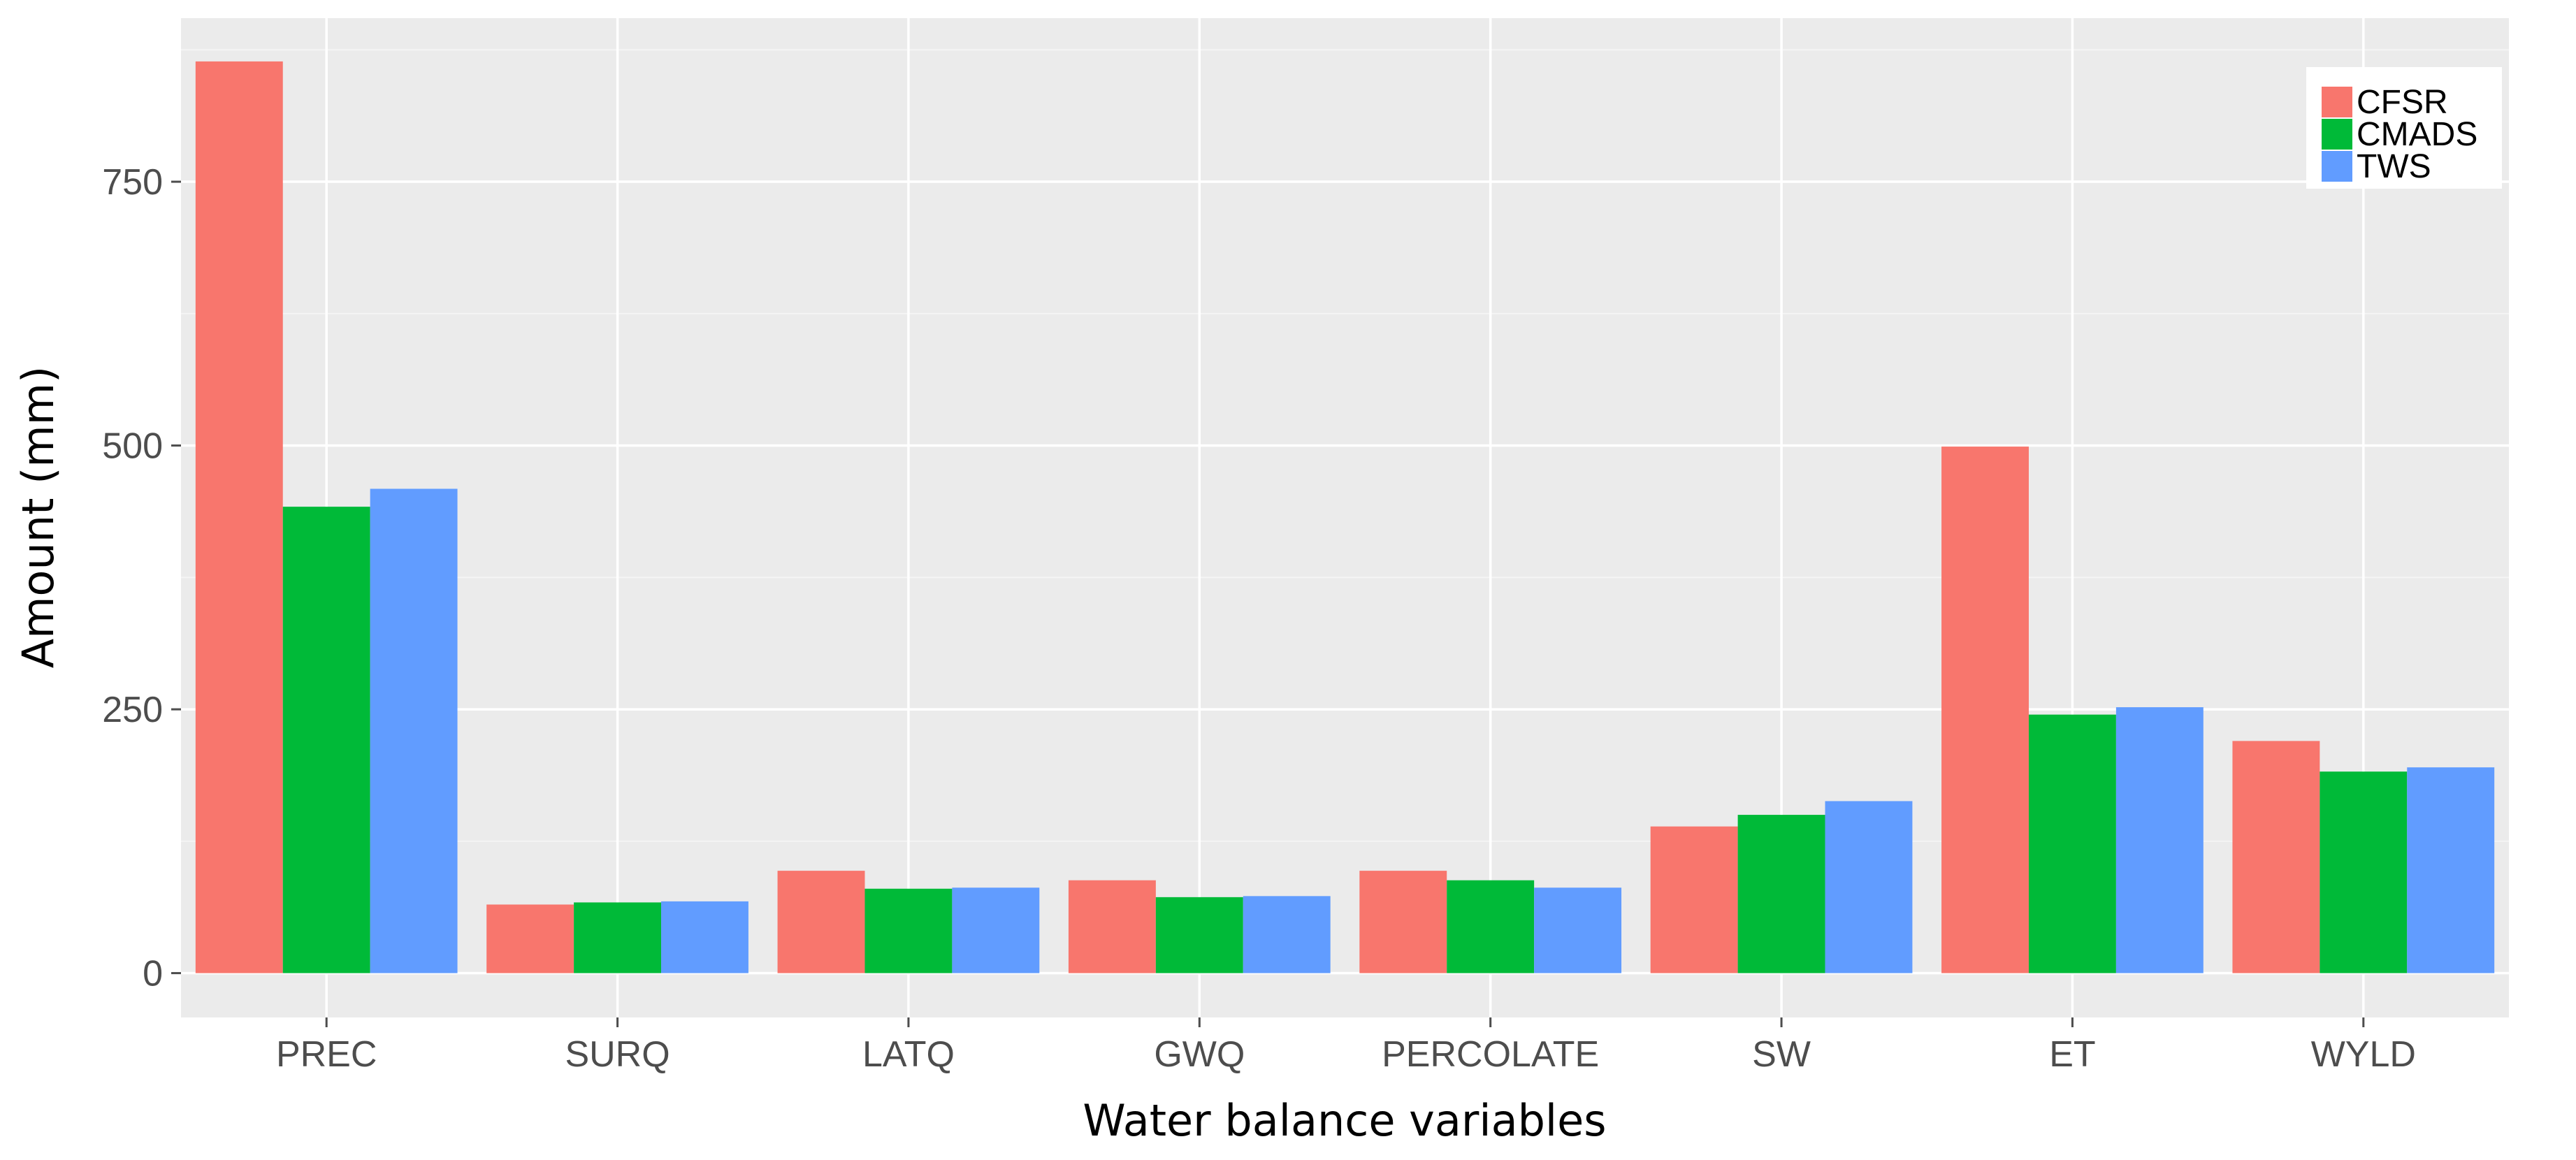 The image size is (2576, 1160). Describe the element at coordinates (132, 183) in the screenshot. I see `y-tick-label: 750` at that location.